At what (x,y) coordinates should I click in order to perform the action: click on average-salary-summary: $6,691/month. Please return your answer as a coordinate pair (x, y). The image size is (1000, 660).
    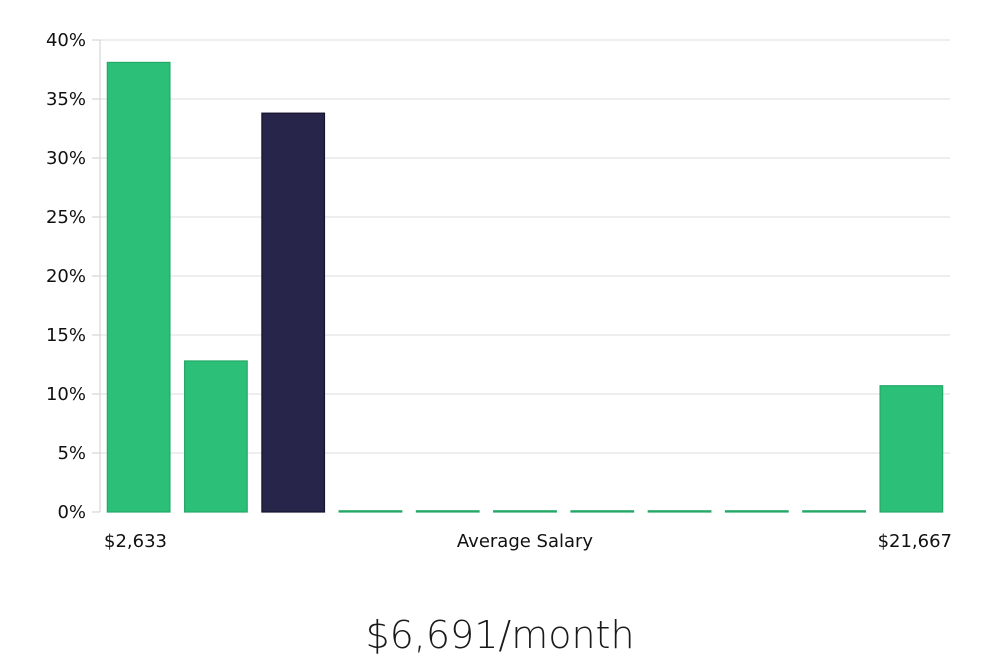
    Looking at the image, I should click on (499, 635).